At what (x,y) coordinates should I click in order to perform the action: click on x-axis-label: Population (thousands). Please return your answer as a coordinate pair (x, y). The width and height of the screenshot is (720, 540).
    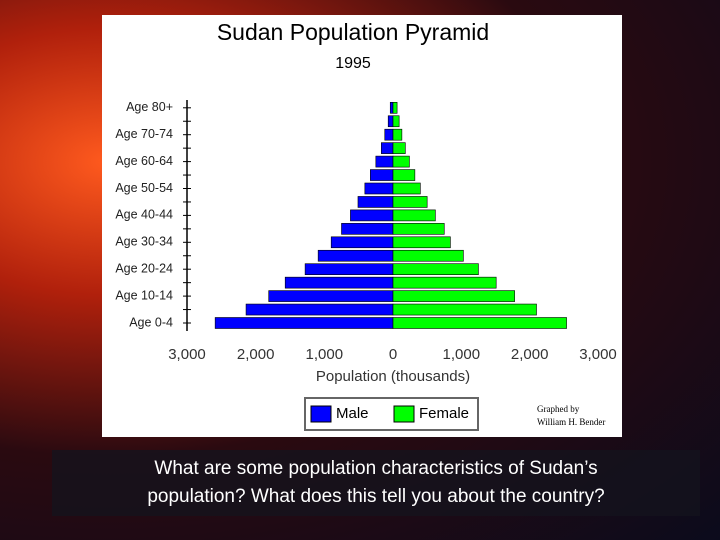
    Looking at the image, I should click on (393, 376).